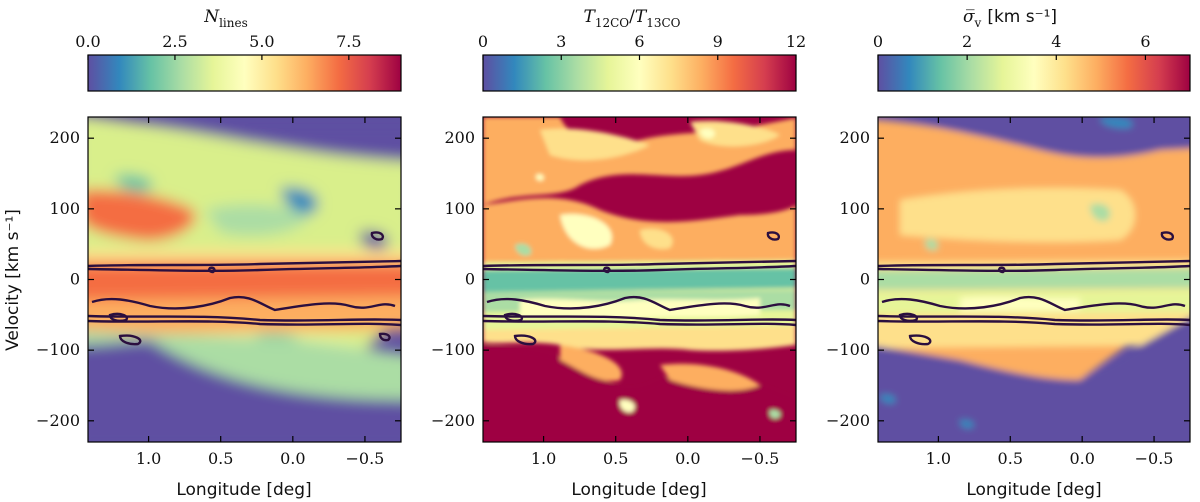 Image resolution: width=1200 pixels, height=502 pixels. Describe the element at coordinates (631, 18) in the screenshot. I see `colorbar-title-ratio: T12CO/T13CO` at that location.